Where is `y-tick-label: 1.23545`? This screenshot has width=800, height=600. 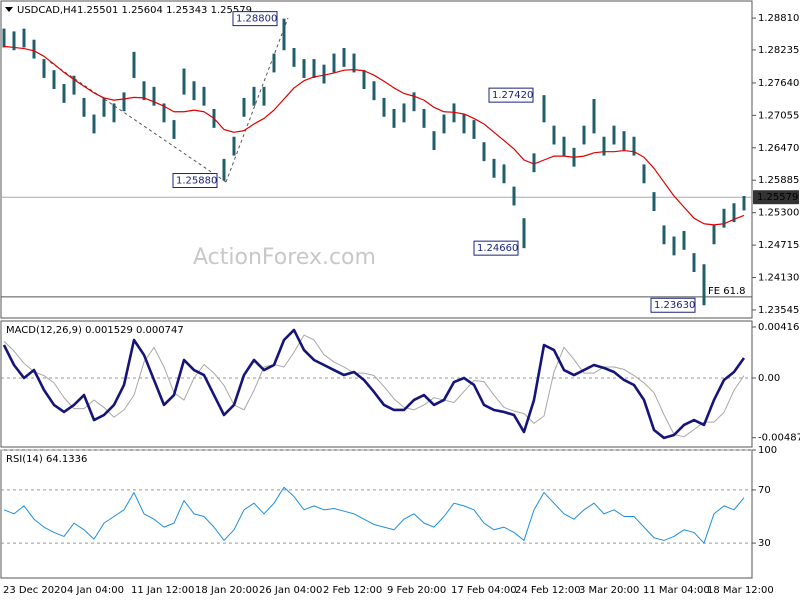
y-tick-label: 1.23545 is located at coordinates (778, 310).